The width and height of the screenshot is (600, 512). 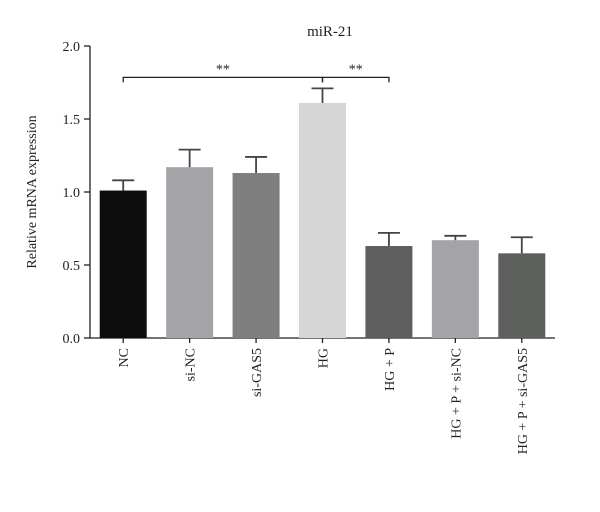 What do you see at coordinates (72, 120) in the screenshot?
I see `y-tick-label: 1.5` at bounding box center [72, 120].